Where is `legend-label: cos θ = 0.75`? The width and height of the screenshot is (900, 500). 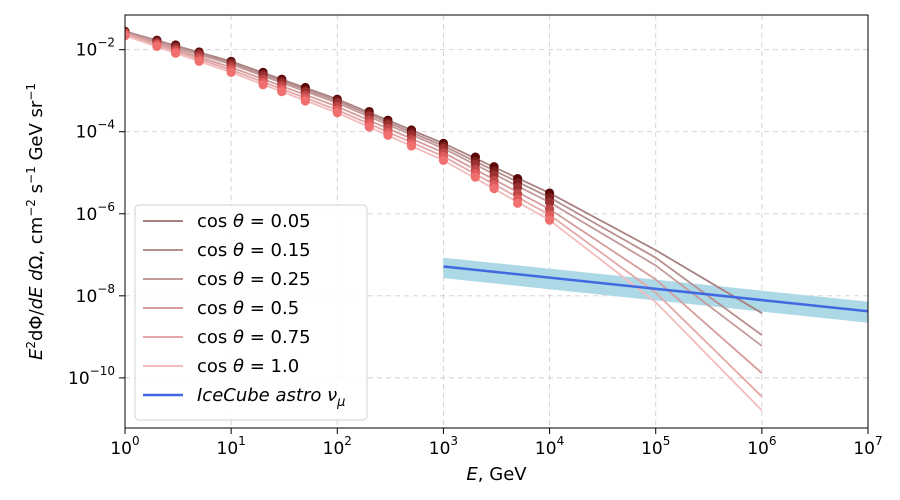
legend-label: cos θ = 0.75 is located at coordinates (254, 337).